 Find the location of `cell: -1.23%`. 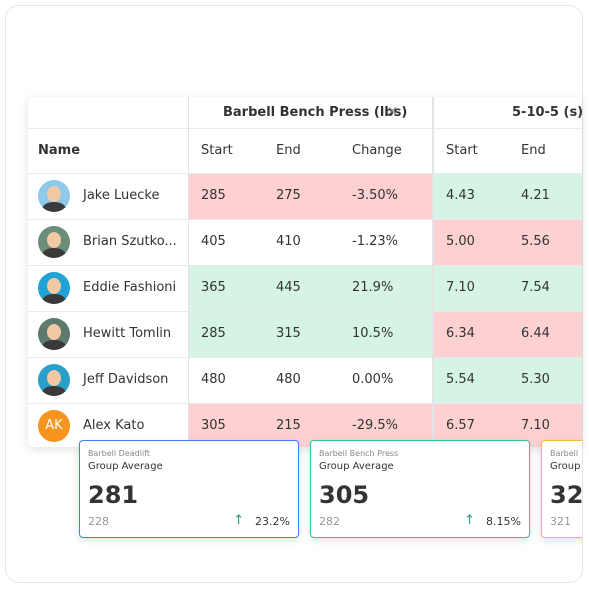

cell: -1.23% is located at coordinates (375, 241).